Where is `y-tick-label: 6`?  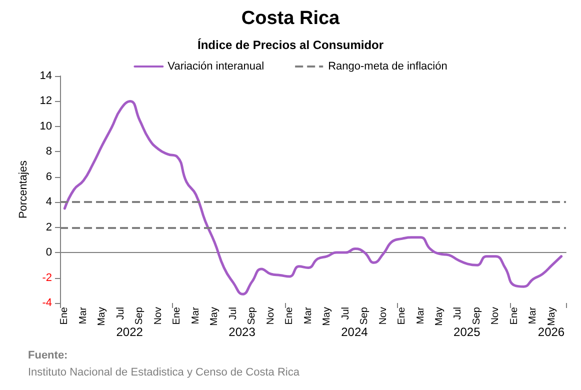
y-tick-label: 6 is located at coordinates (49, 176).